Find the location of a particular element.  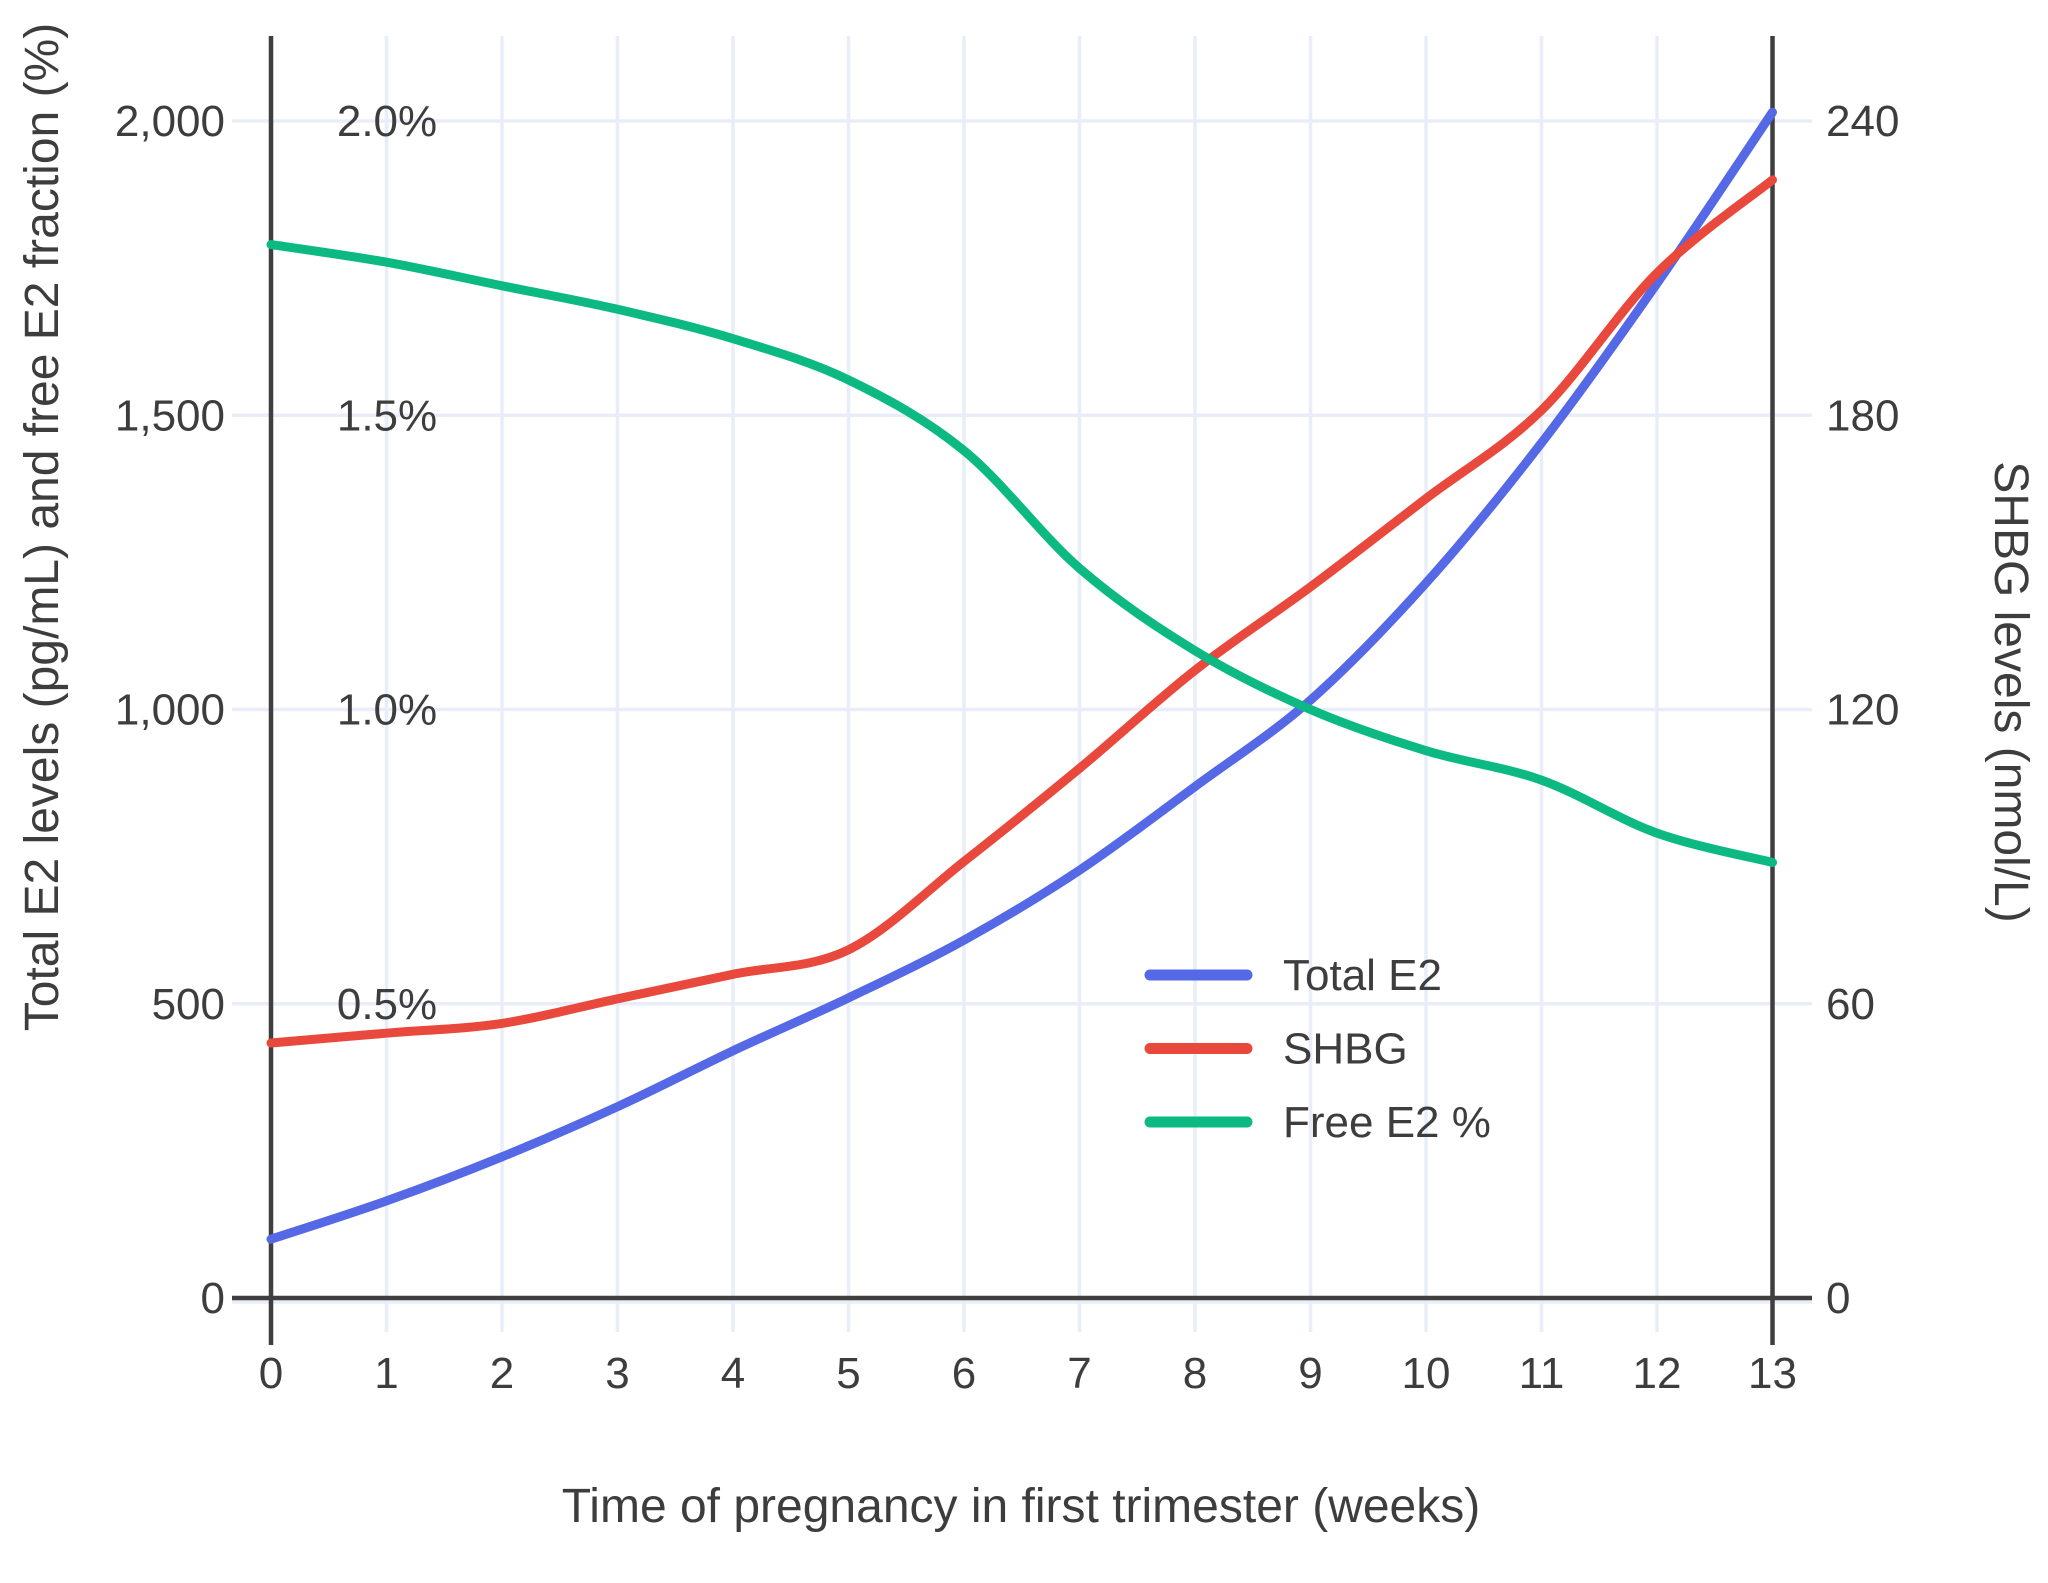

y-tick-right-1: 60 is located at coordinates (1850, 1004).